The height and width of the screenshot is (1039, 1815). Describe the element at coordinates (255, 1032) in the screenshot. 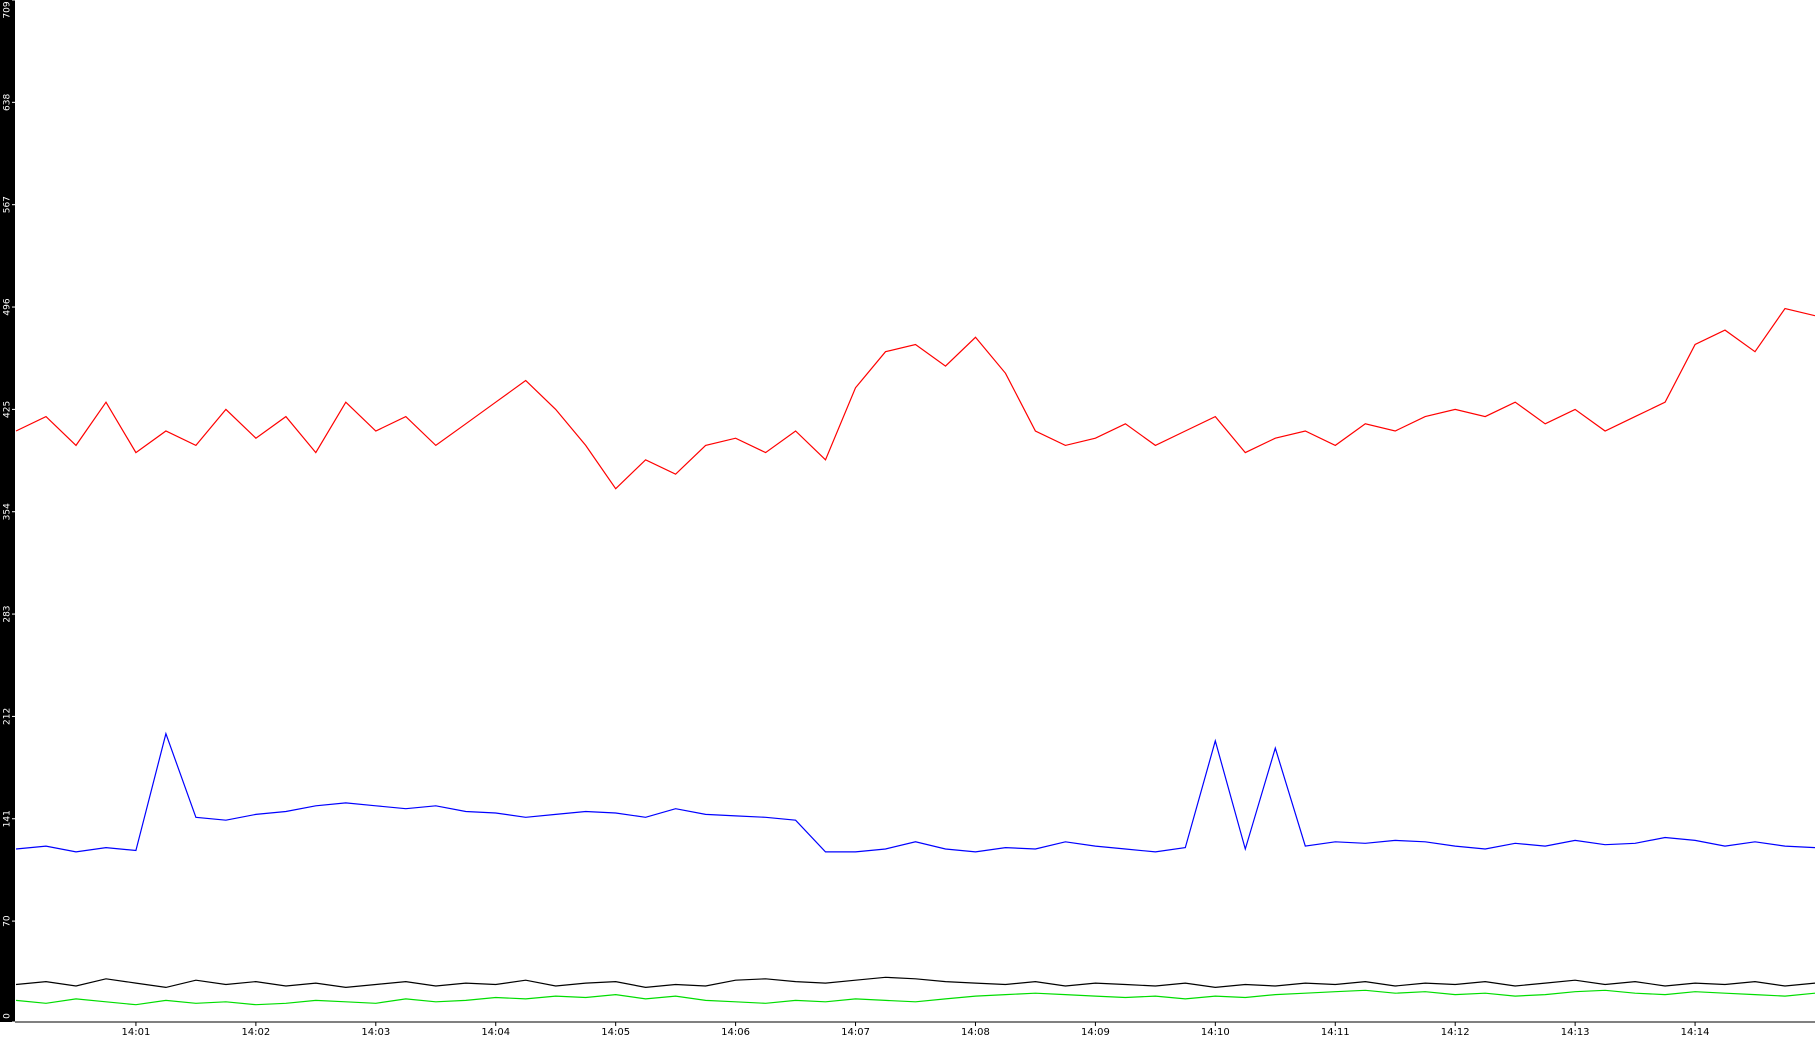

I see `x-tick-label: 14:02` at that location.